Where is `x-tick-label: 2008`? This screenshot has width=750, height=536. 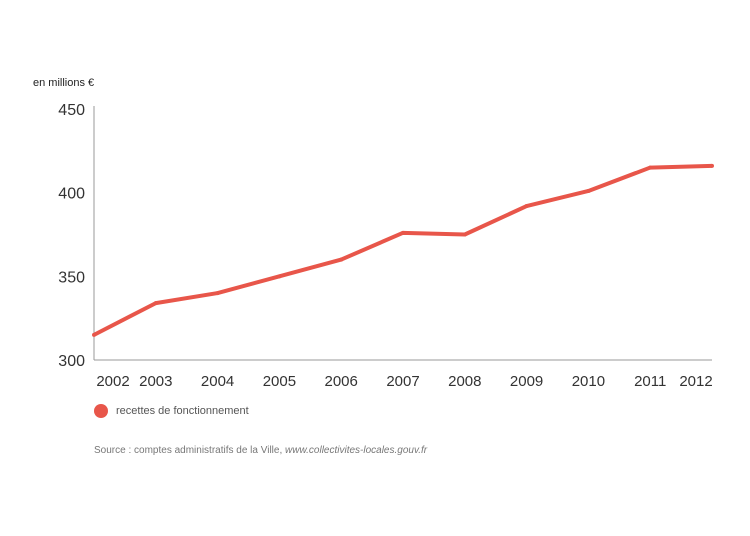
x-tick-label: 2008 is located at coordinates (464, 381).